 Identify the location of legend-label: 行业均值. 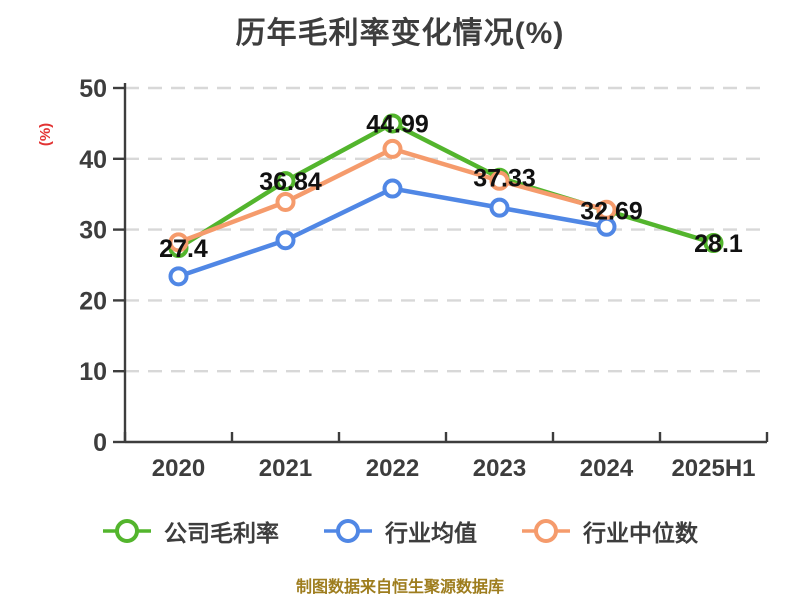
(431, 533).